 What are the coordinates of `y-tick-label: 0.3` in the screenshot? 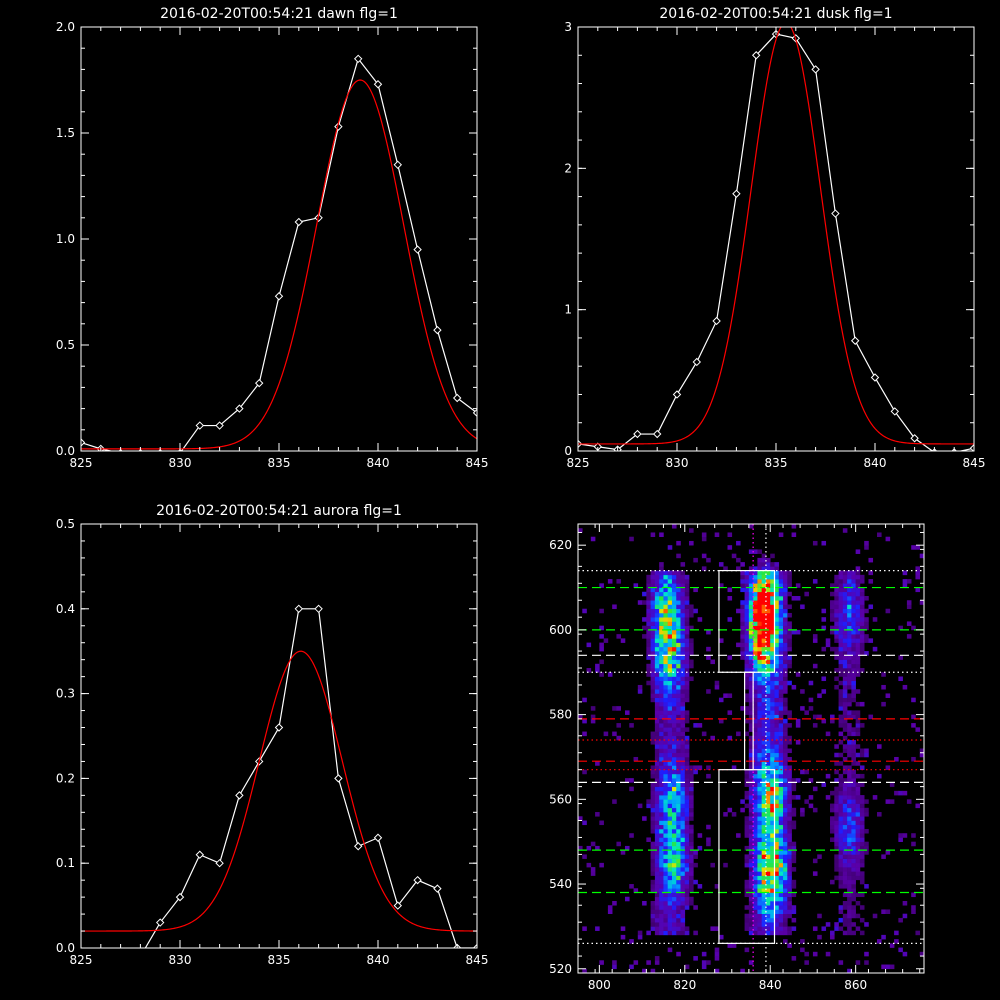 It's located at (65, 694).